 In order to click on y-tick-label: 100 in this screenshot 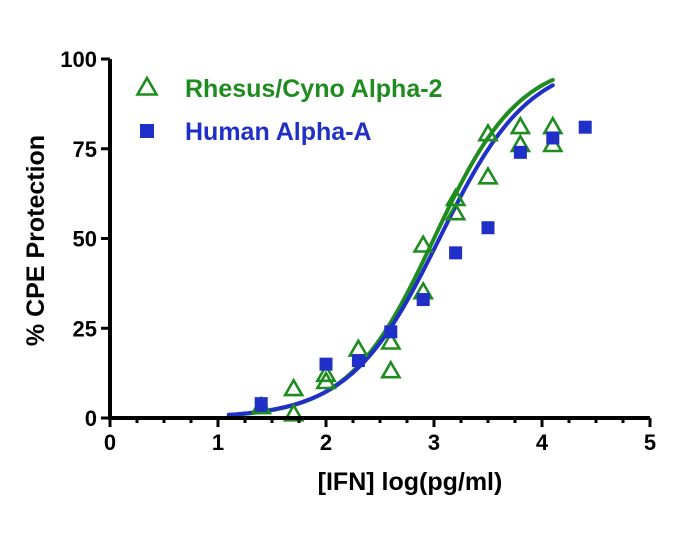, I will do `click(78, 59)`.